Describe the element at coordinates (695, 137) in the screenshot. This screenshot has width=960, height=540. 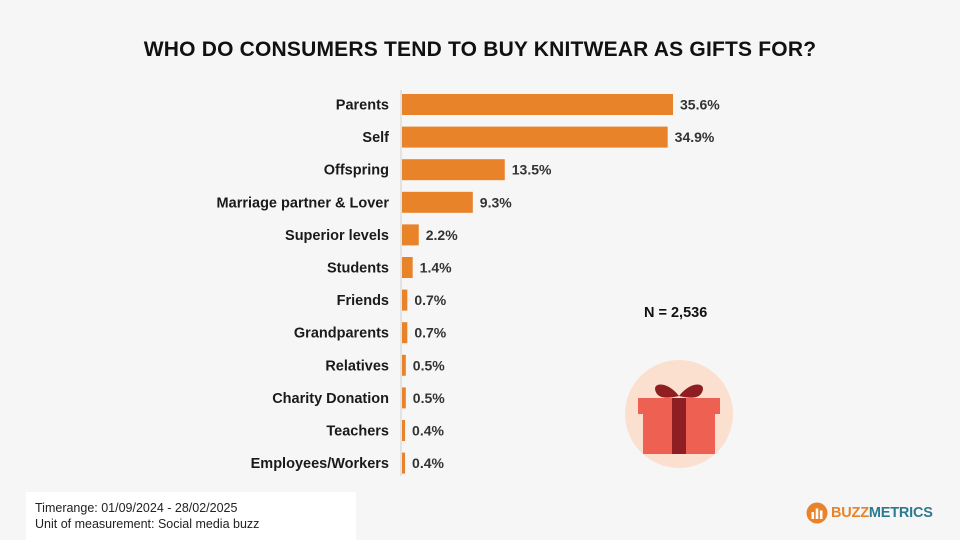
I see `value-label: 34.9%` at that location.